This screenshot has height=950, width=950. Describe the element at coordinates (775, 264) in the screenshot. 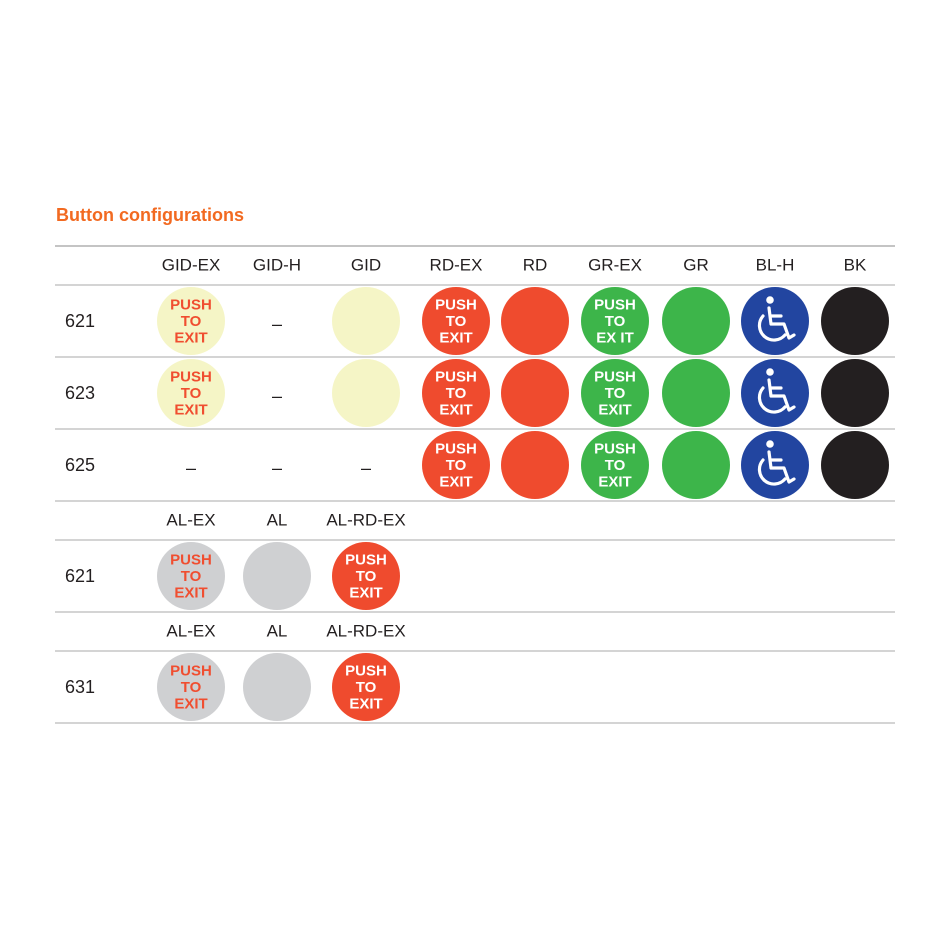

I see `column-header: BL-H` at that location.